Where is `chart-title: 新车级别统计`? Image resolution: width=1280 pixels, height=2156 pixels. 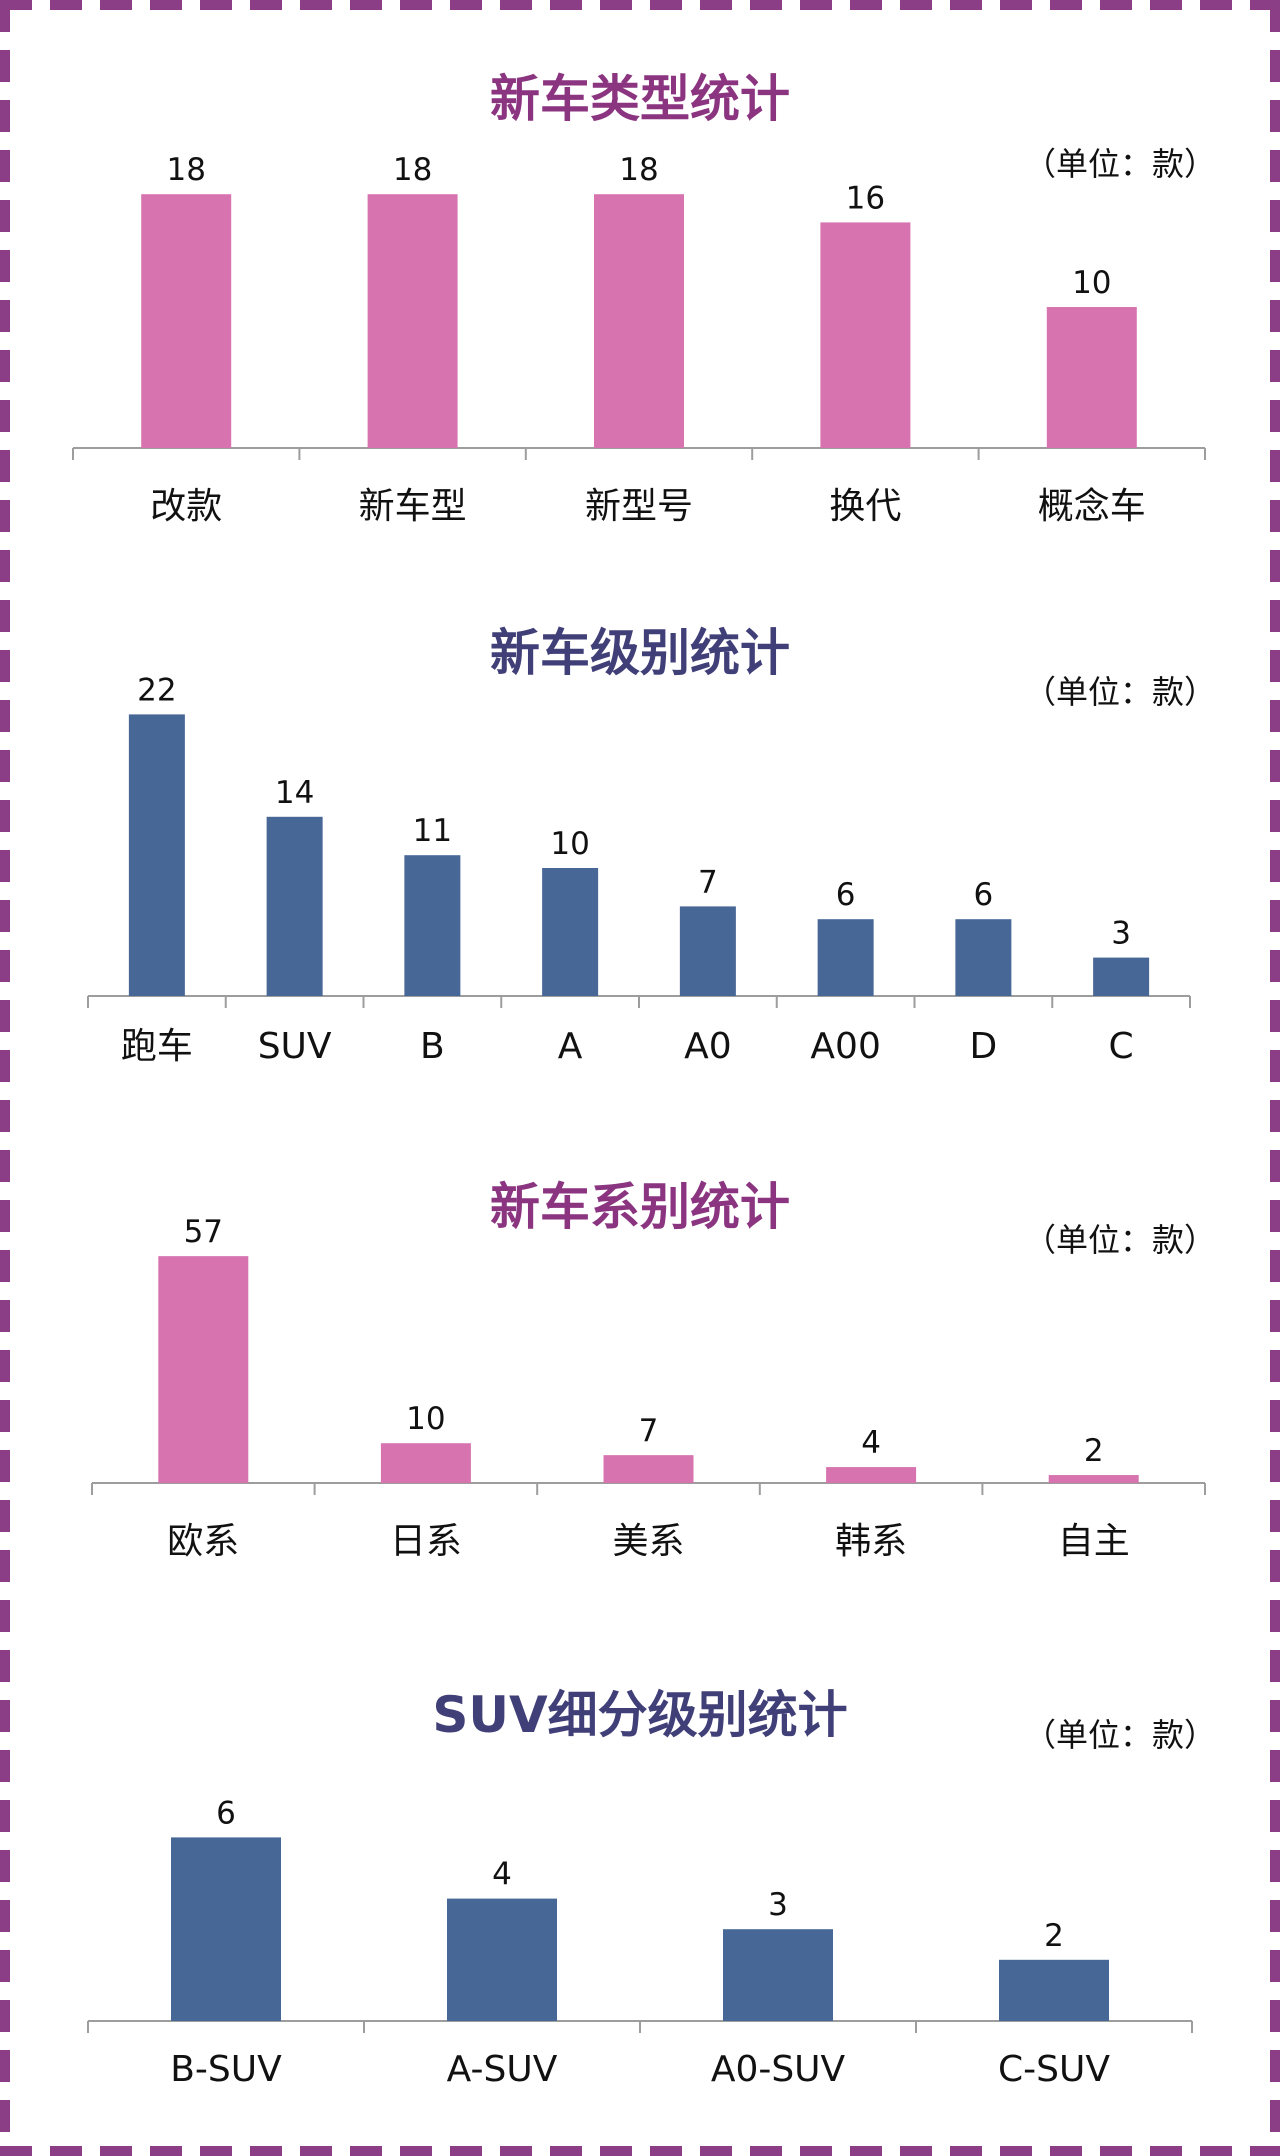 chart-title: 新车级别统计 is located at coordinates (640, 653).